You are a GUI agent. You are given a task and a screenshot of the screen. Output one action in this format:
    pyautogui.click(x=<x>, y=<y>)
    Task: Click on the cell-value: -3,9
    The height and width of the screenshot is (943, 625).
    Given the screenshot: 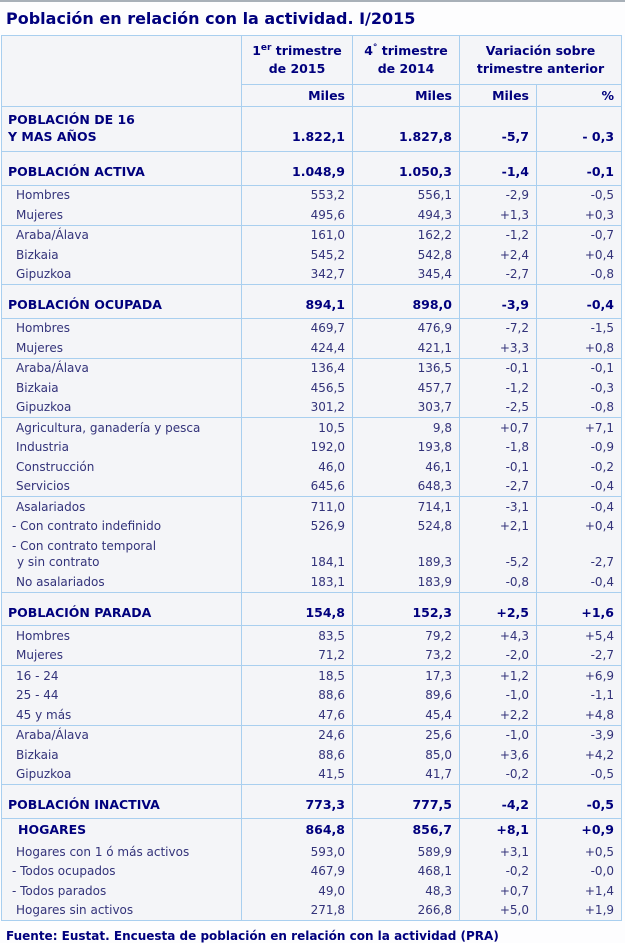 What is the action you would take?
    pyautogui.click(x=498, y=301)
    